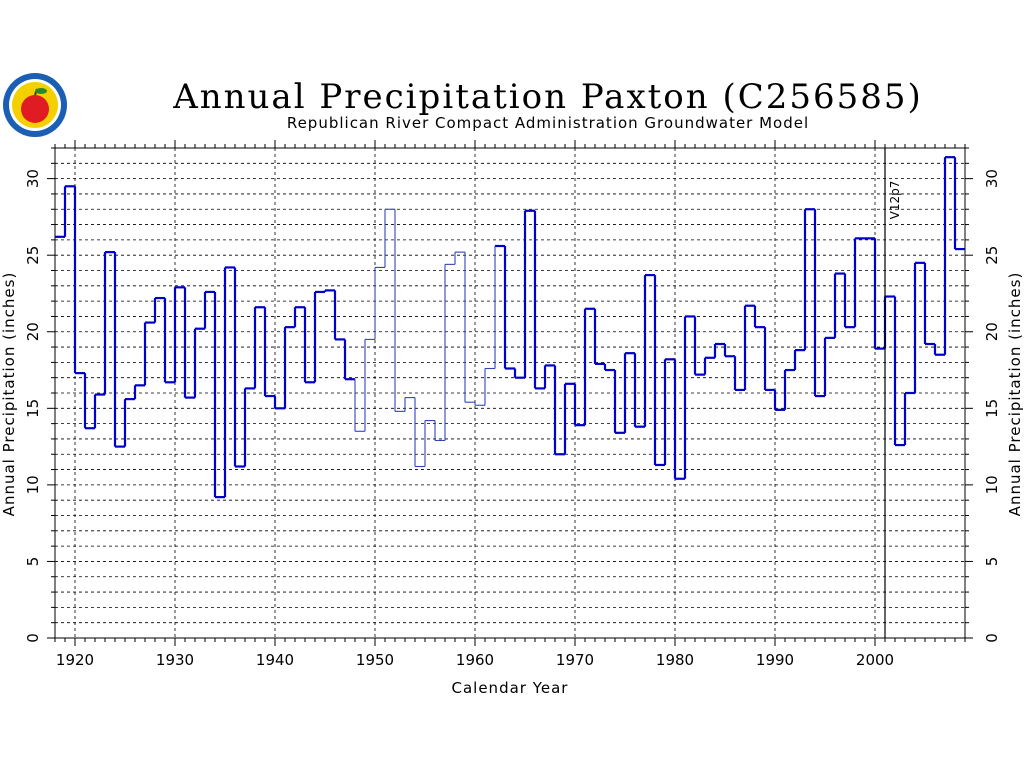 This screenshot has width=1024, height=768. What do you see at coordinates (175, 660) in the screenshot?
I see `x-tick-label: 1930` at bounding box center [175, 660].